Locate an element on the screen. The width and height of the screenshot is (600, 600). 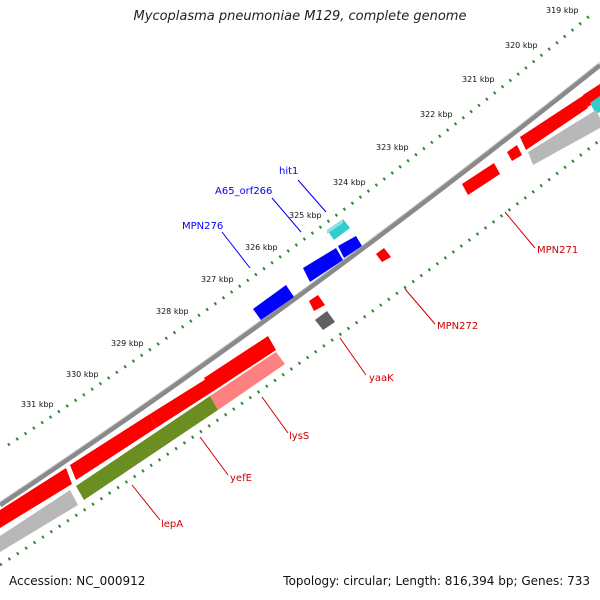
ruler-tick-label: 330 kbp is located at coordinates (82, 374).